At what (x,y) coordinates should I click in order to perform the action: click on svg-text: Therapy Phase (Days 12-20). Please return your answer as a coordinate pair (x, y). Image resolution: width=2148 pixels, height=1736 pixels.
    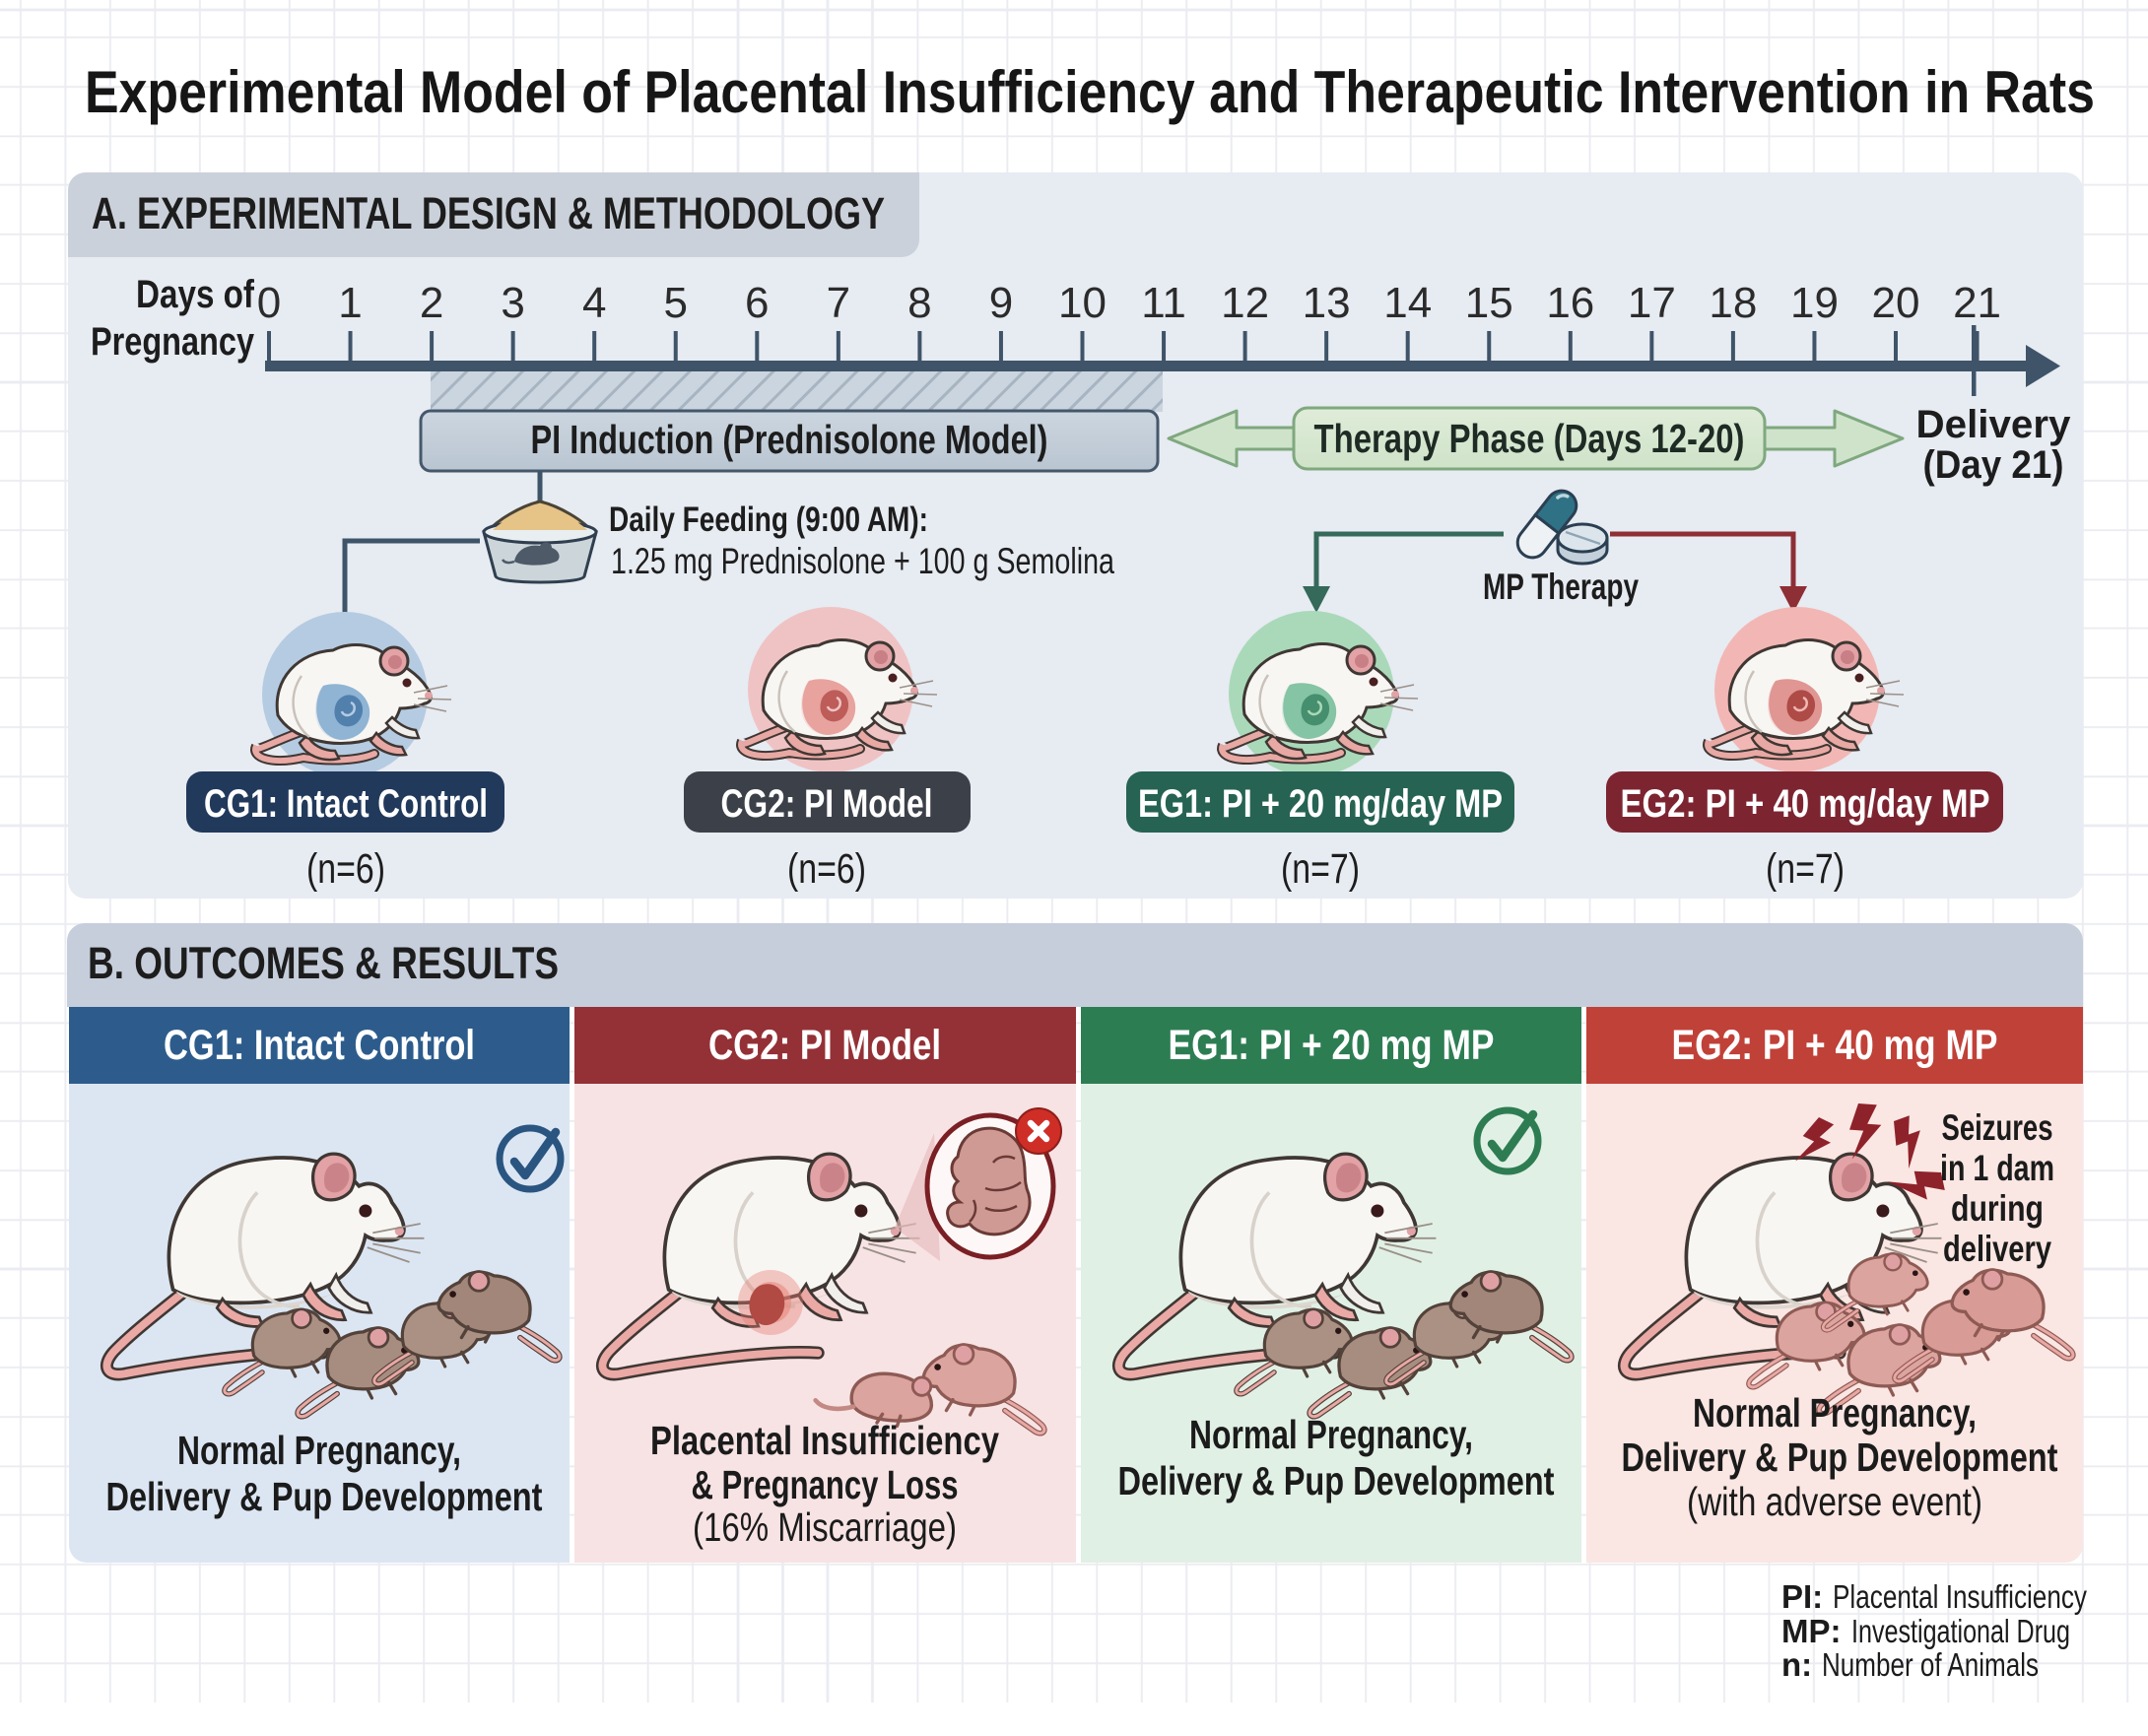
    Looking at the image, I should click on (1529, 438).